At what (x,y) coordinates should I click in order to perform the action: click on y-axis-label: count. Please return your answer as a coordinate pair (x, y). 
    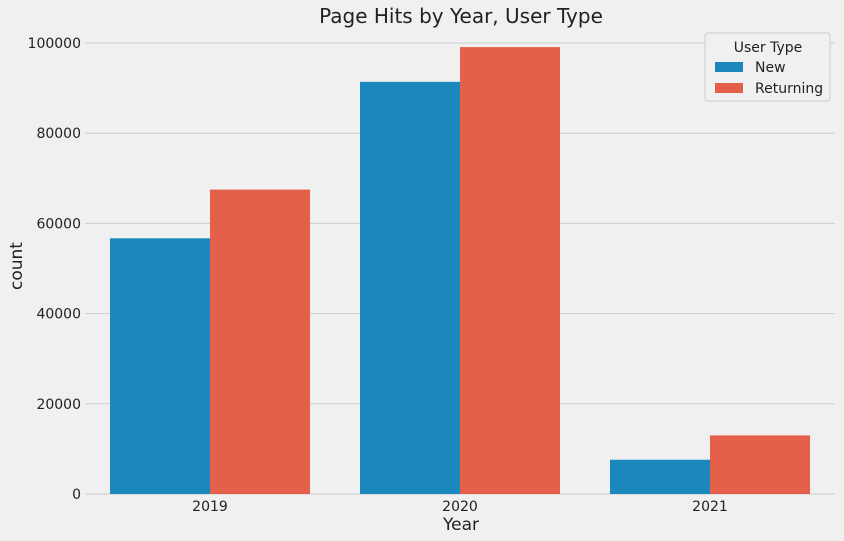
    Looking at the image, I should click on (17, 266).